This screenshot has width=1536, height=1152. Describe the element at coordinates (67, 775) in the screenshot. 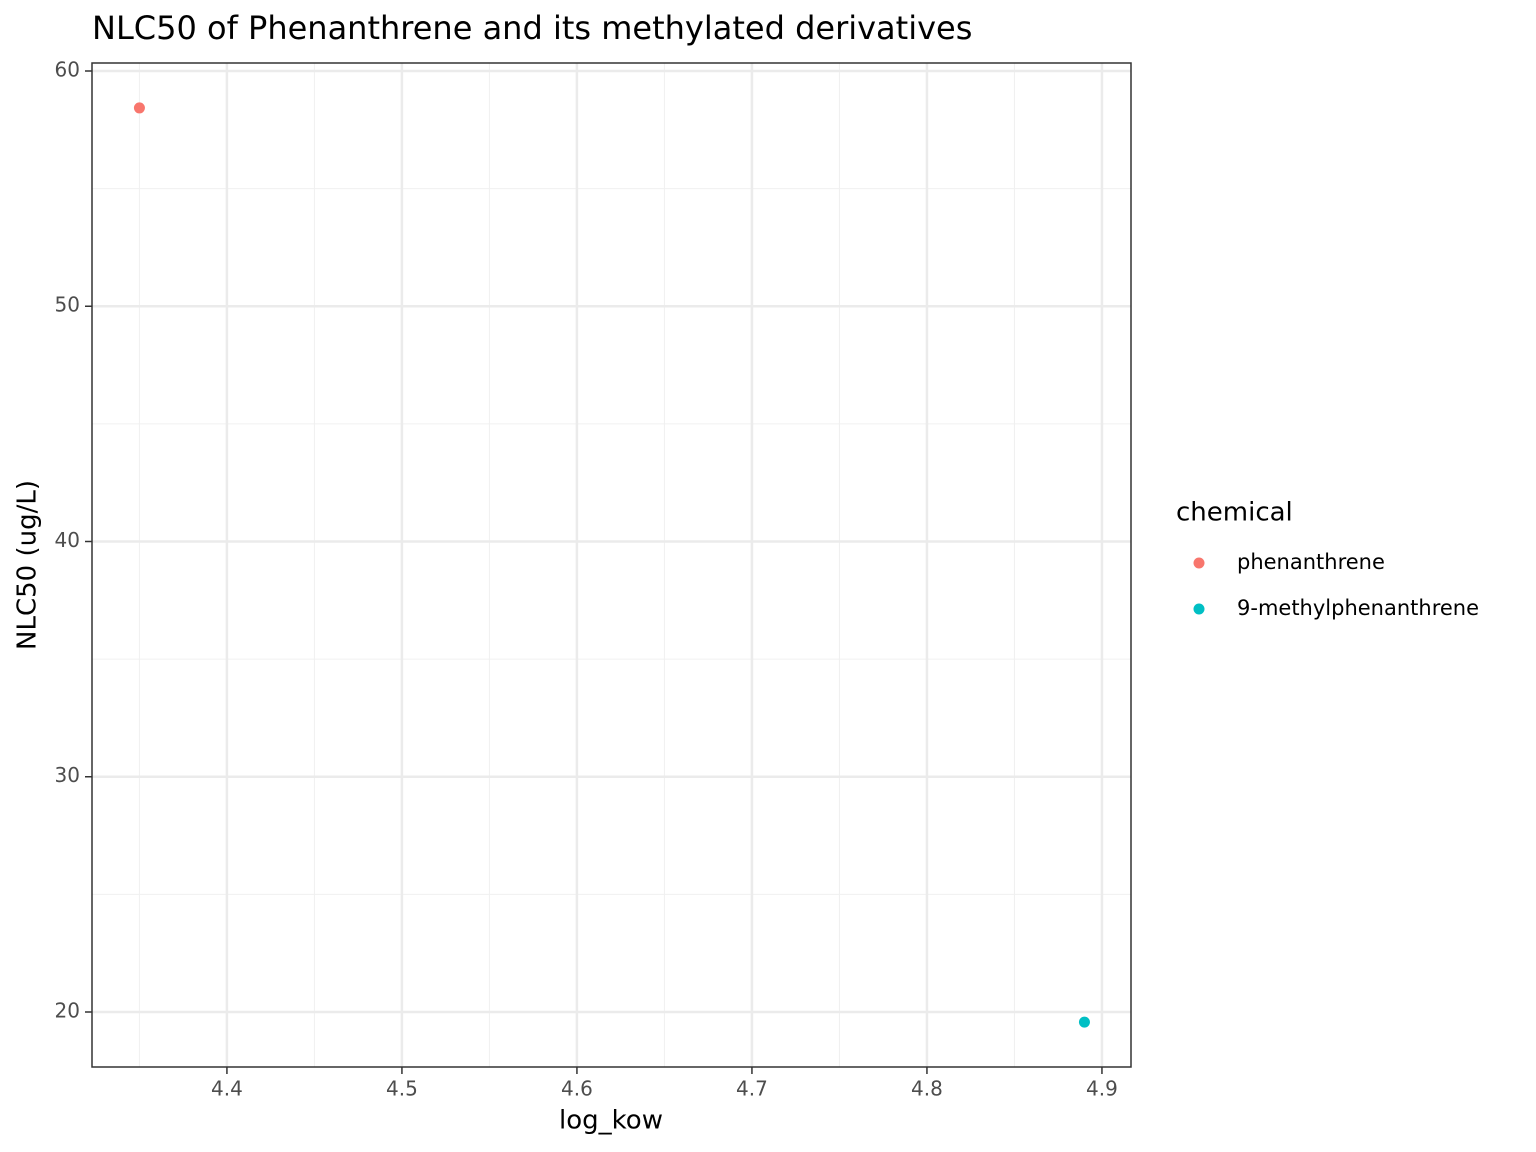

I see `y-tick-label: 30` at that location.